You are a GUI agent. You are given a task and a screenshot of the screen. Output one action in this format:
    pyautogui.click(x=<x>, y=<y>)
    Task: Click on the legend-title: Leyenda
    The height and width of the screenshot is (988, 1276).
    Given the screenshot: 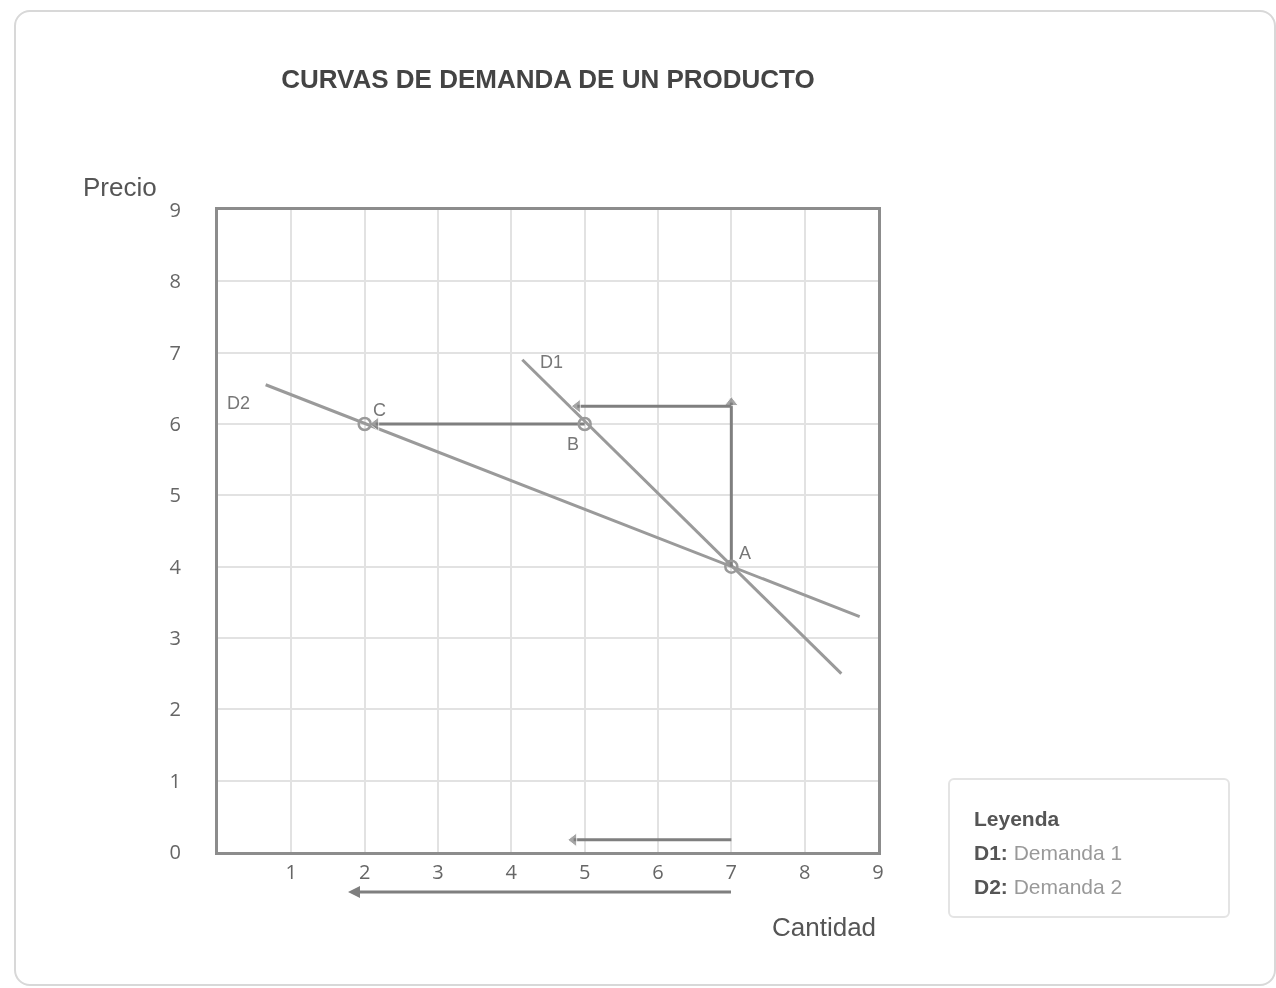 What is the action you would take?
    pyautogui.click(x=1017, y=819)
    